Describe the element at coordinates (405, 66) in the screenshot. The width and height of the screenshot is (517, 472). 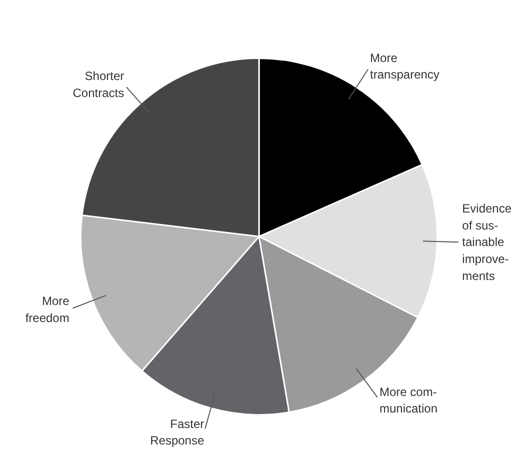
I see `slice-label: More transparency` at that location.